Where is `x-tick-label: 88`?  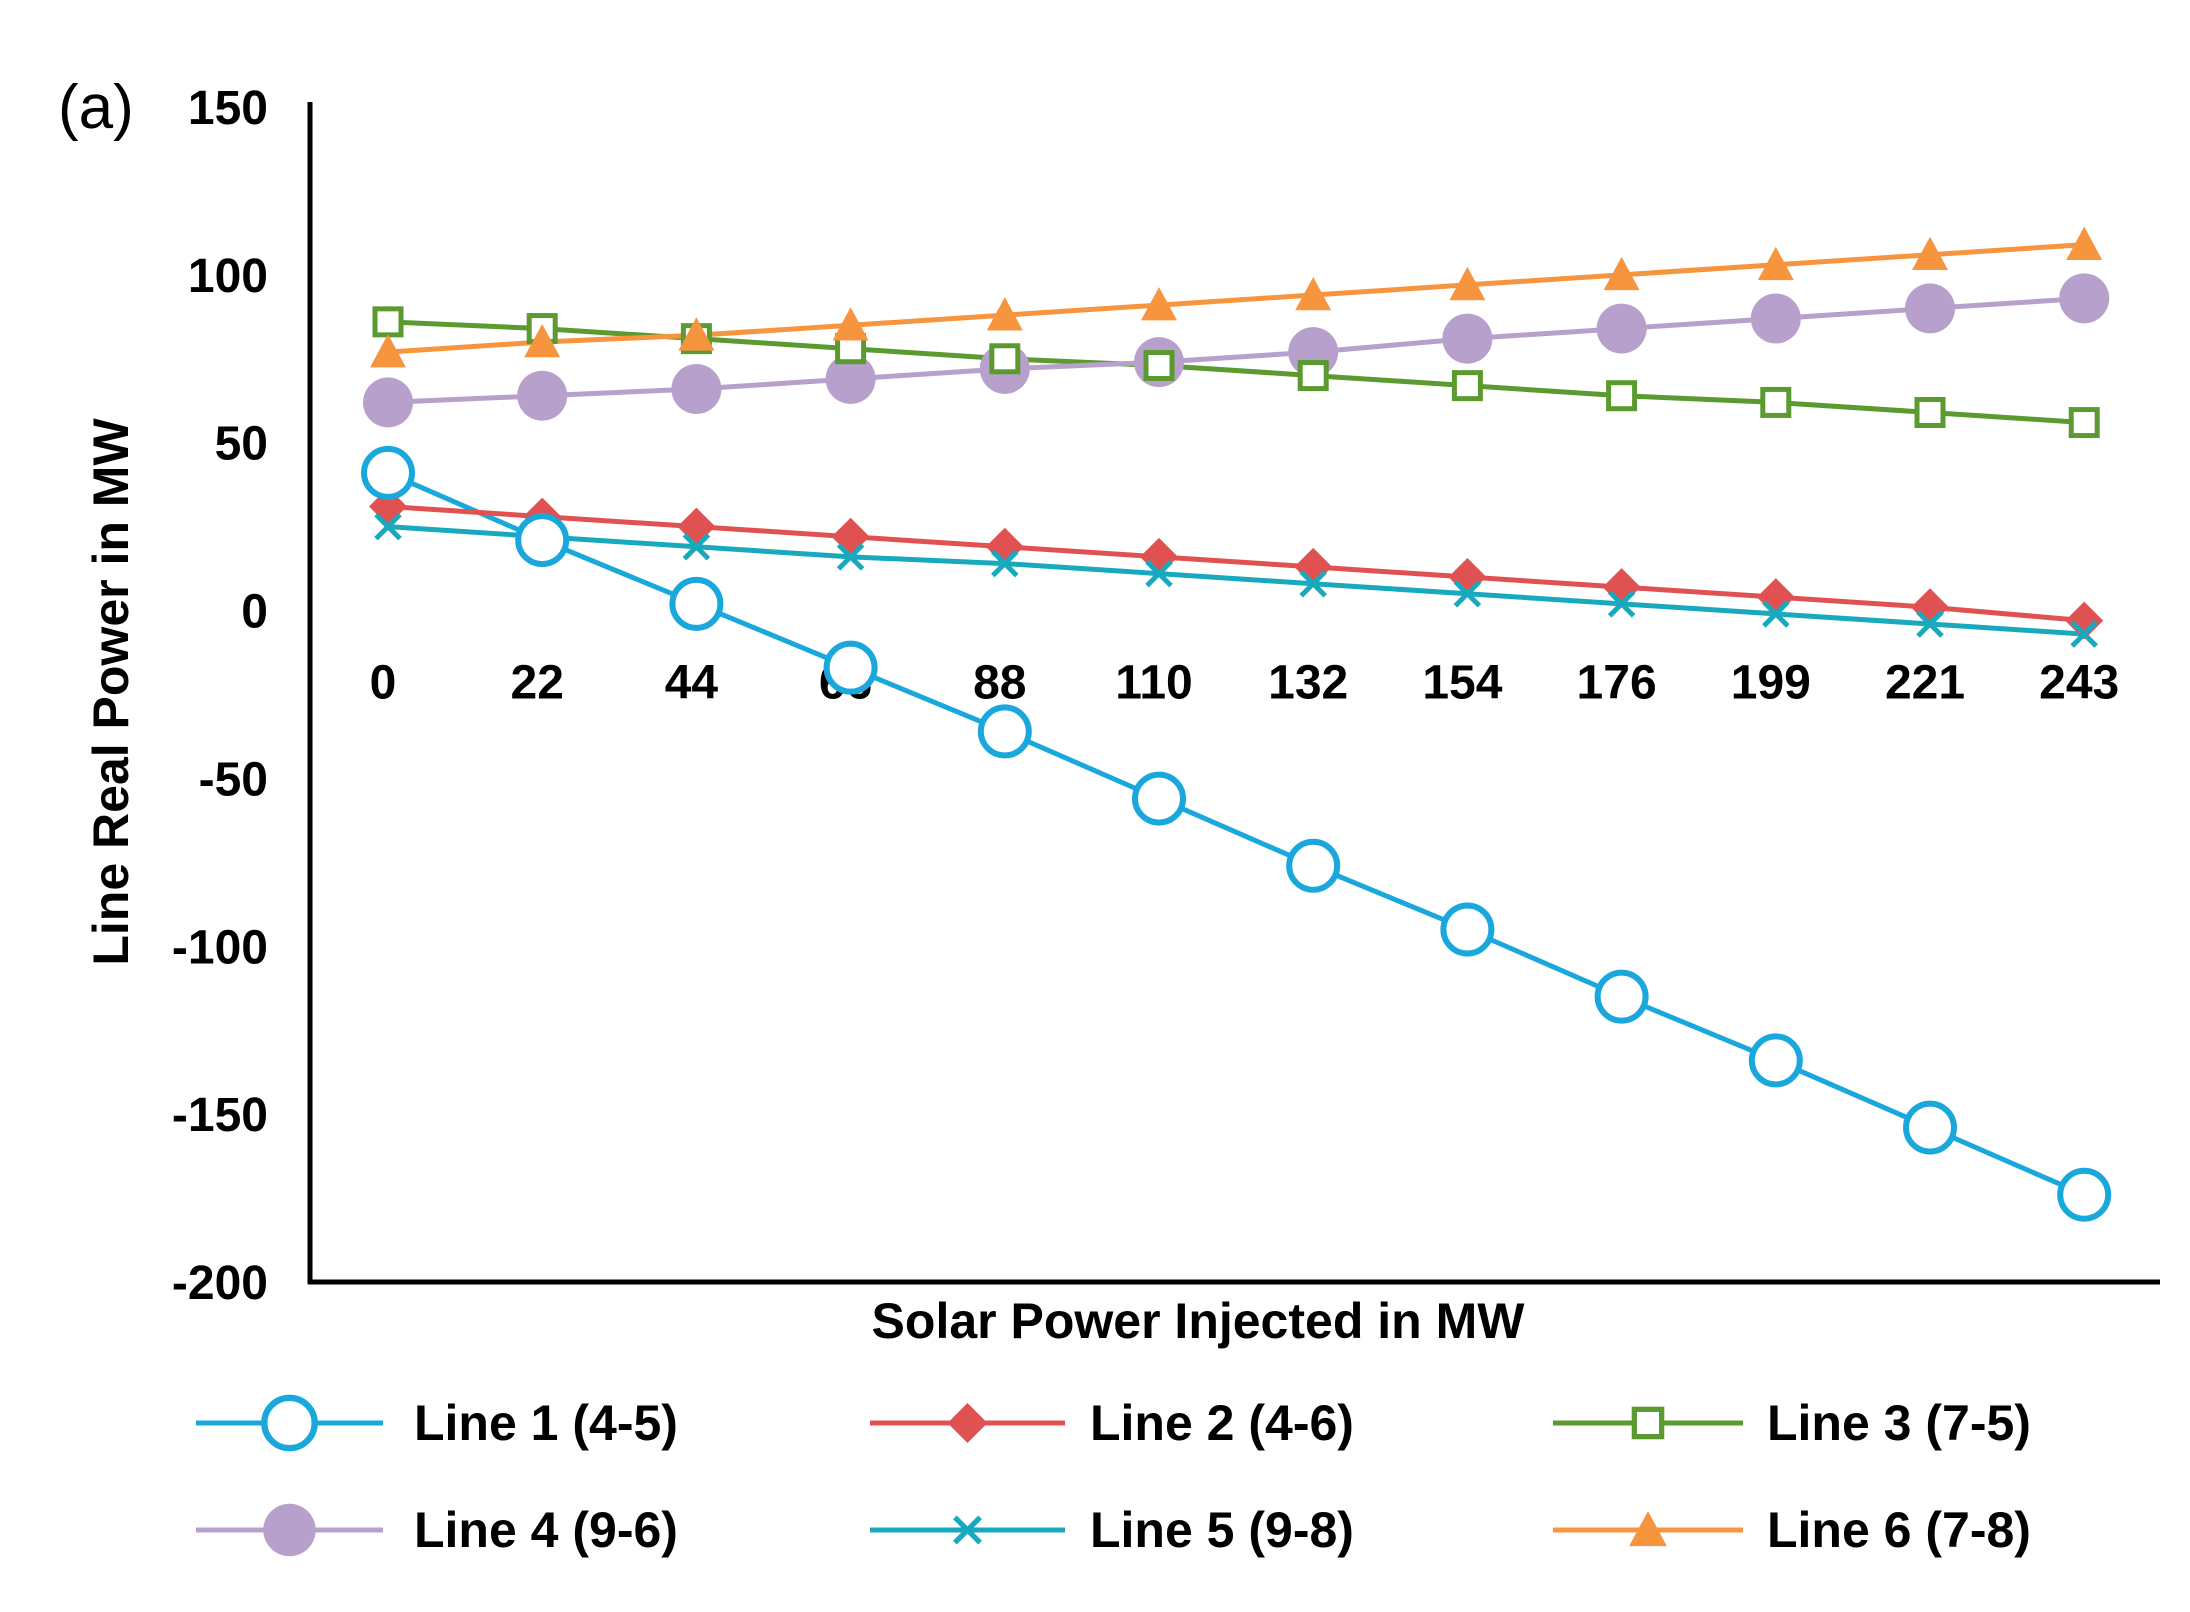
x-tick-label: 88 is located at coordinates (999, 683).